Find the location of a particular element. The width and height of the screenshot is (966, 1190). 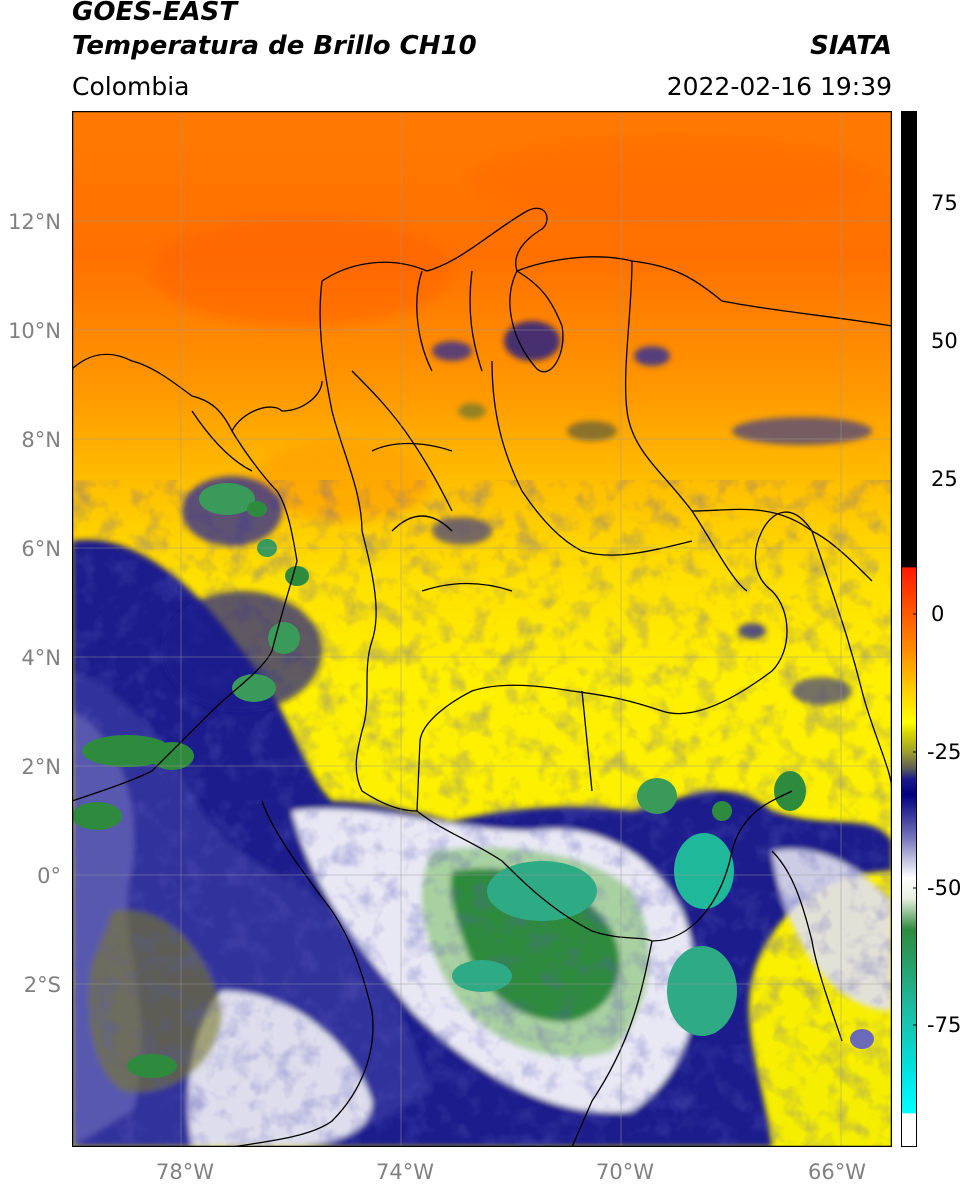

lon-label-70w: 70°W is located at coordinates (625, 1172).